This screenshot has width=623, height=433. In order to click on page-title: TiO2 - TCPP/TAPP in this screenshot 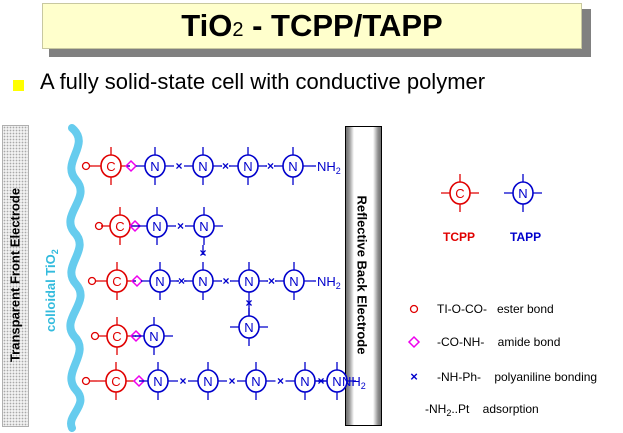, I will do `click(312, 25)`.